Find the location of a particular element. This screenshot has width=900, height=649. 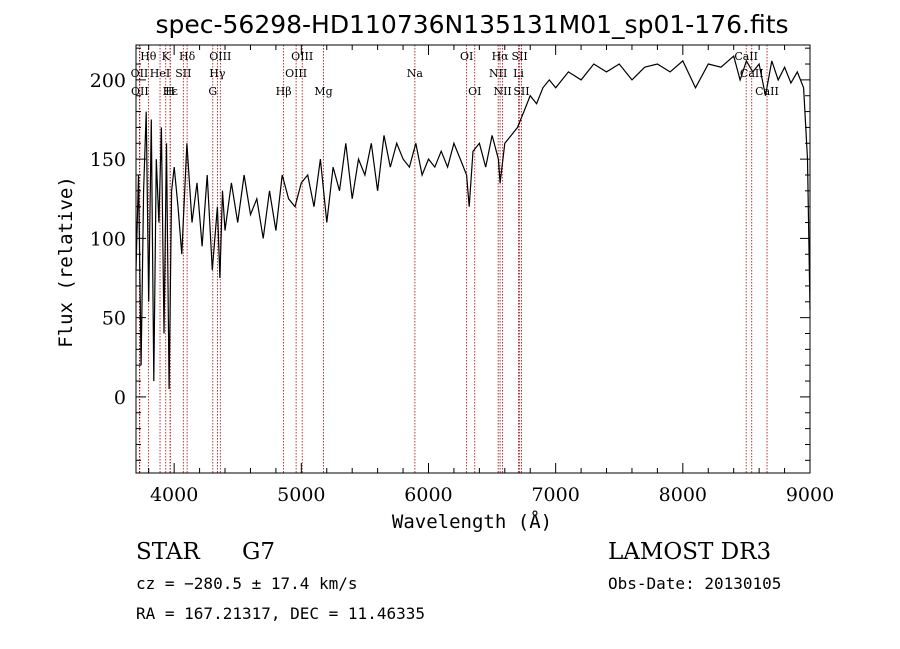

x-tick-label: 7000 is located at coordinates (555, 495).